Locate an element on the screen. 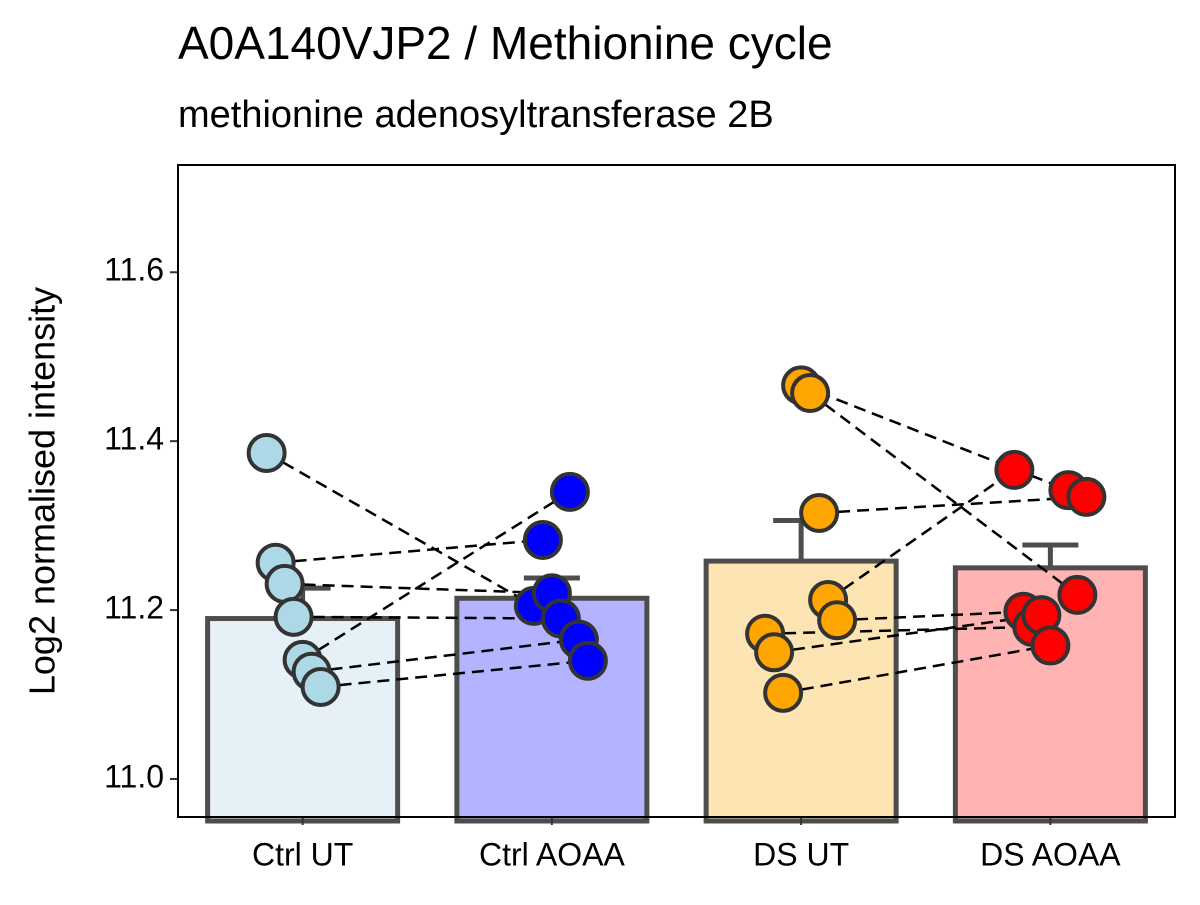  x-tick-label: DS AOAA is located at coordinates (1050, 854).